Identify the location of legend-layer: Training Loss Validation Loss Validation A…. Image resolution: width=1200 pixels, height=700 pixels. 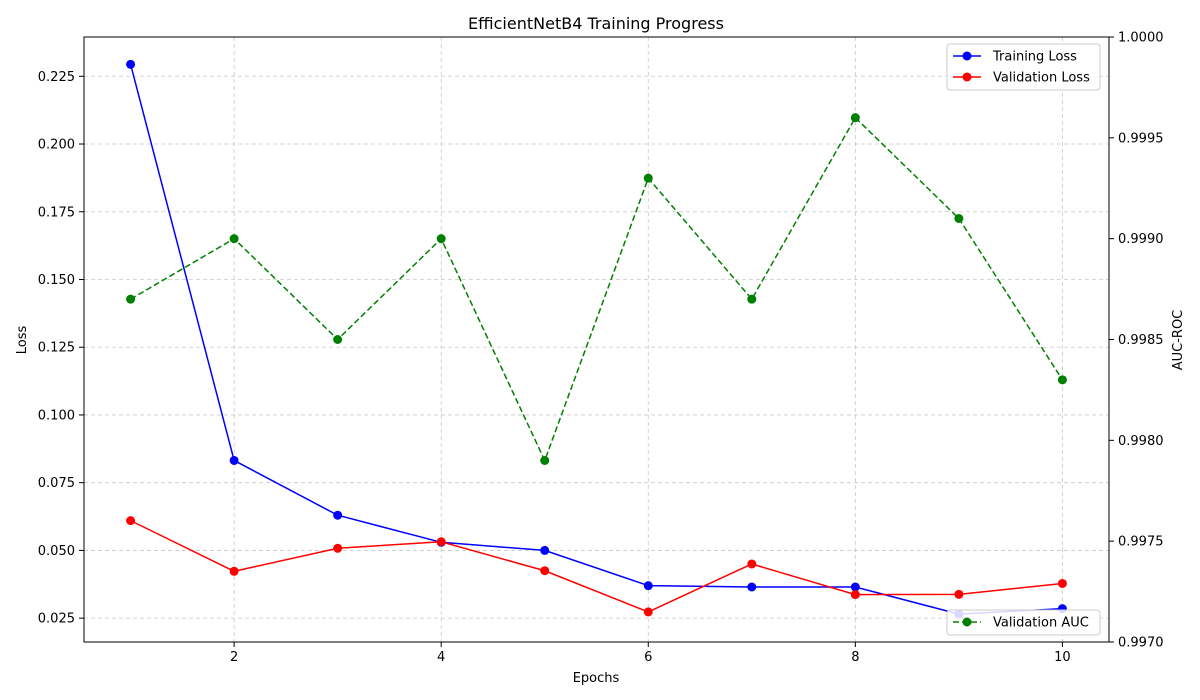
(1023, 339).